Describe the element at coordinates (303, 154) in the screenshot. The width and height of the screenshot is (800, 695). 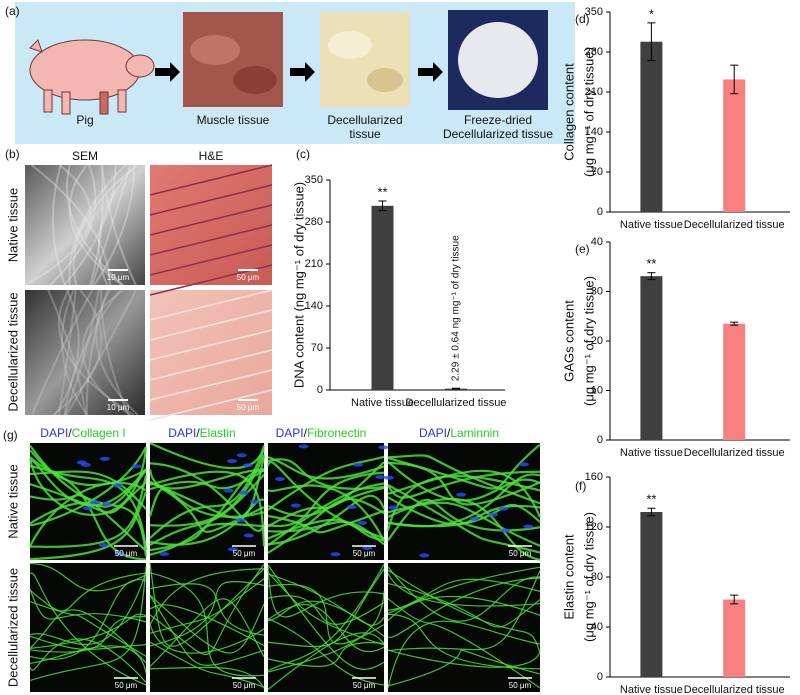
I see `panel-label: (c)` at that location.